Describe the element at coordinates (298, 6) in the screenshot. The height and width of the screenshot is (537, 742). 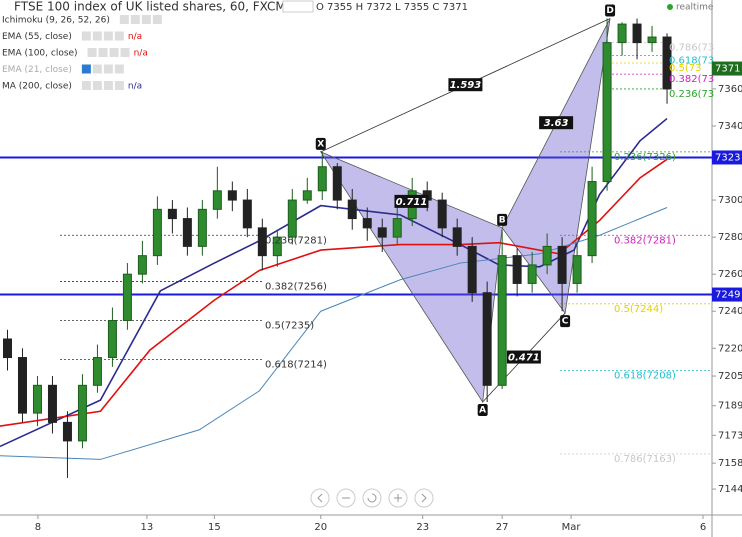
I see `header-buttons` at that location.